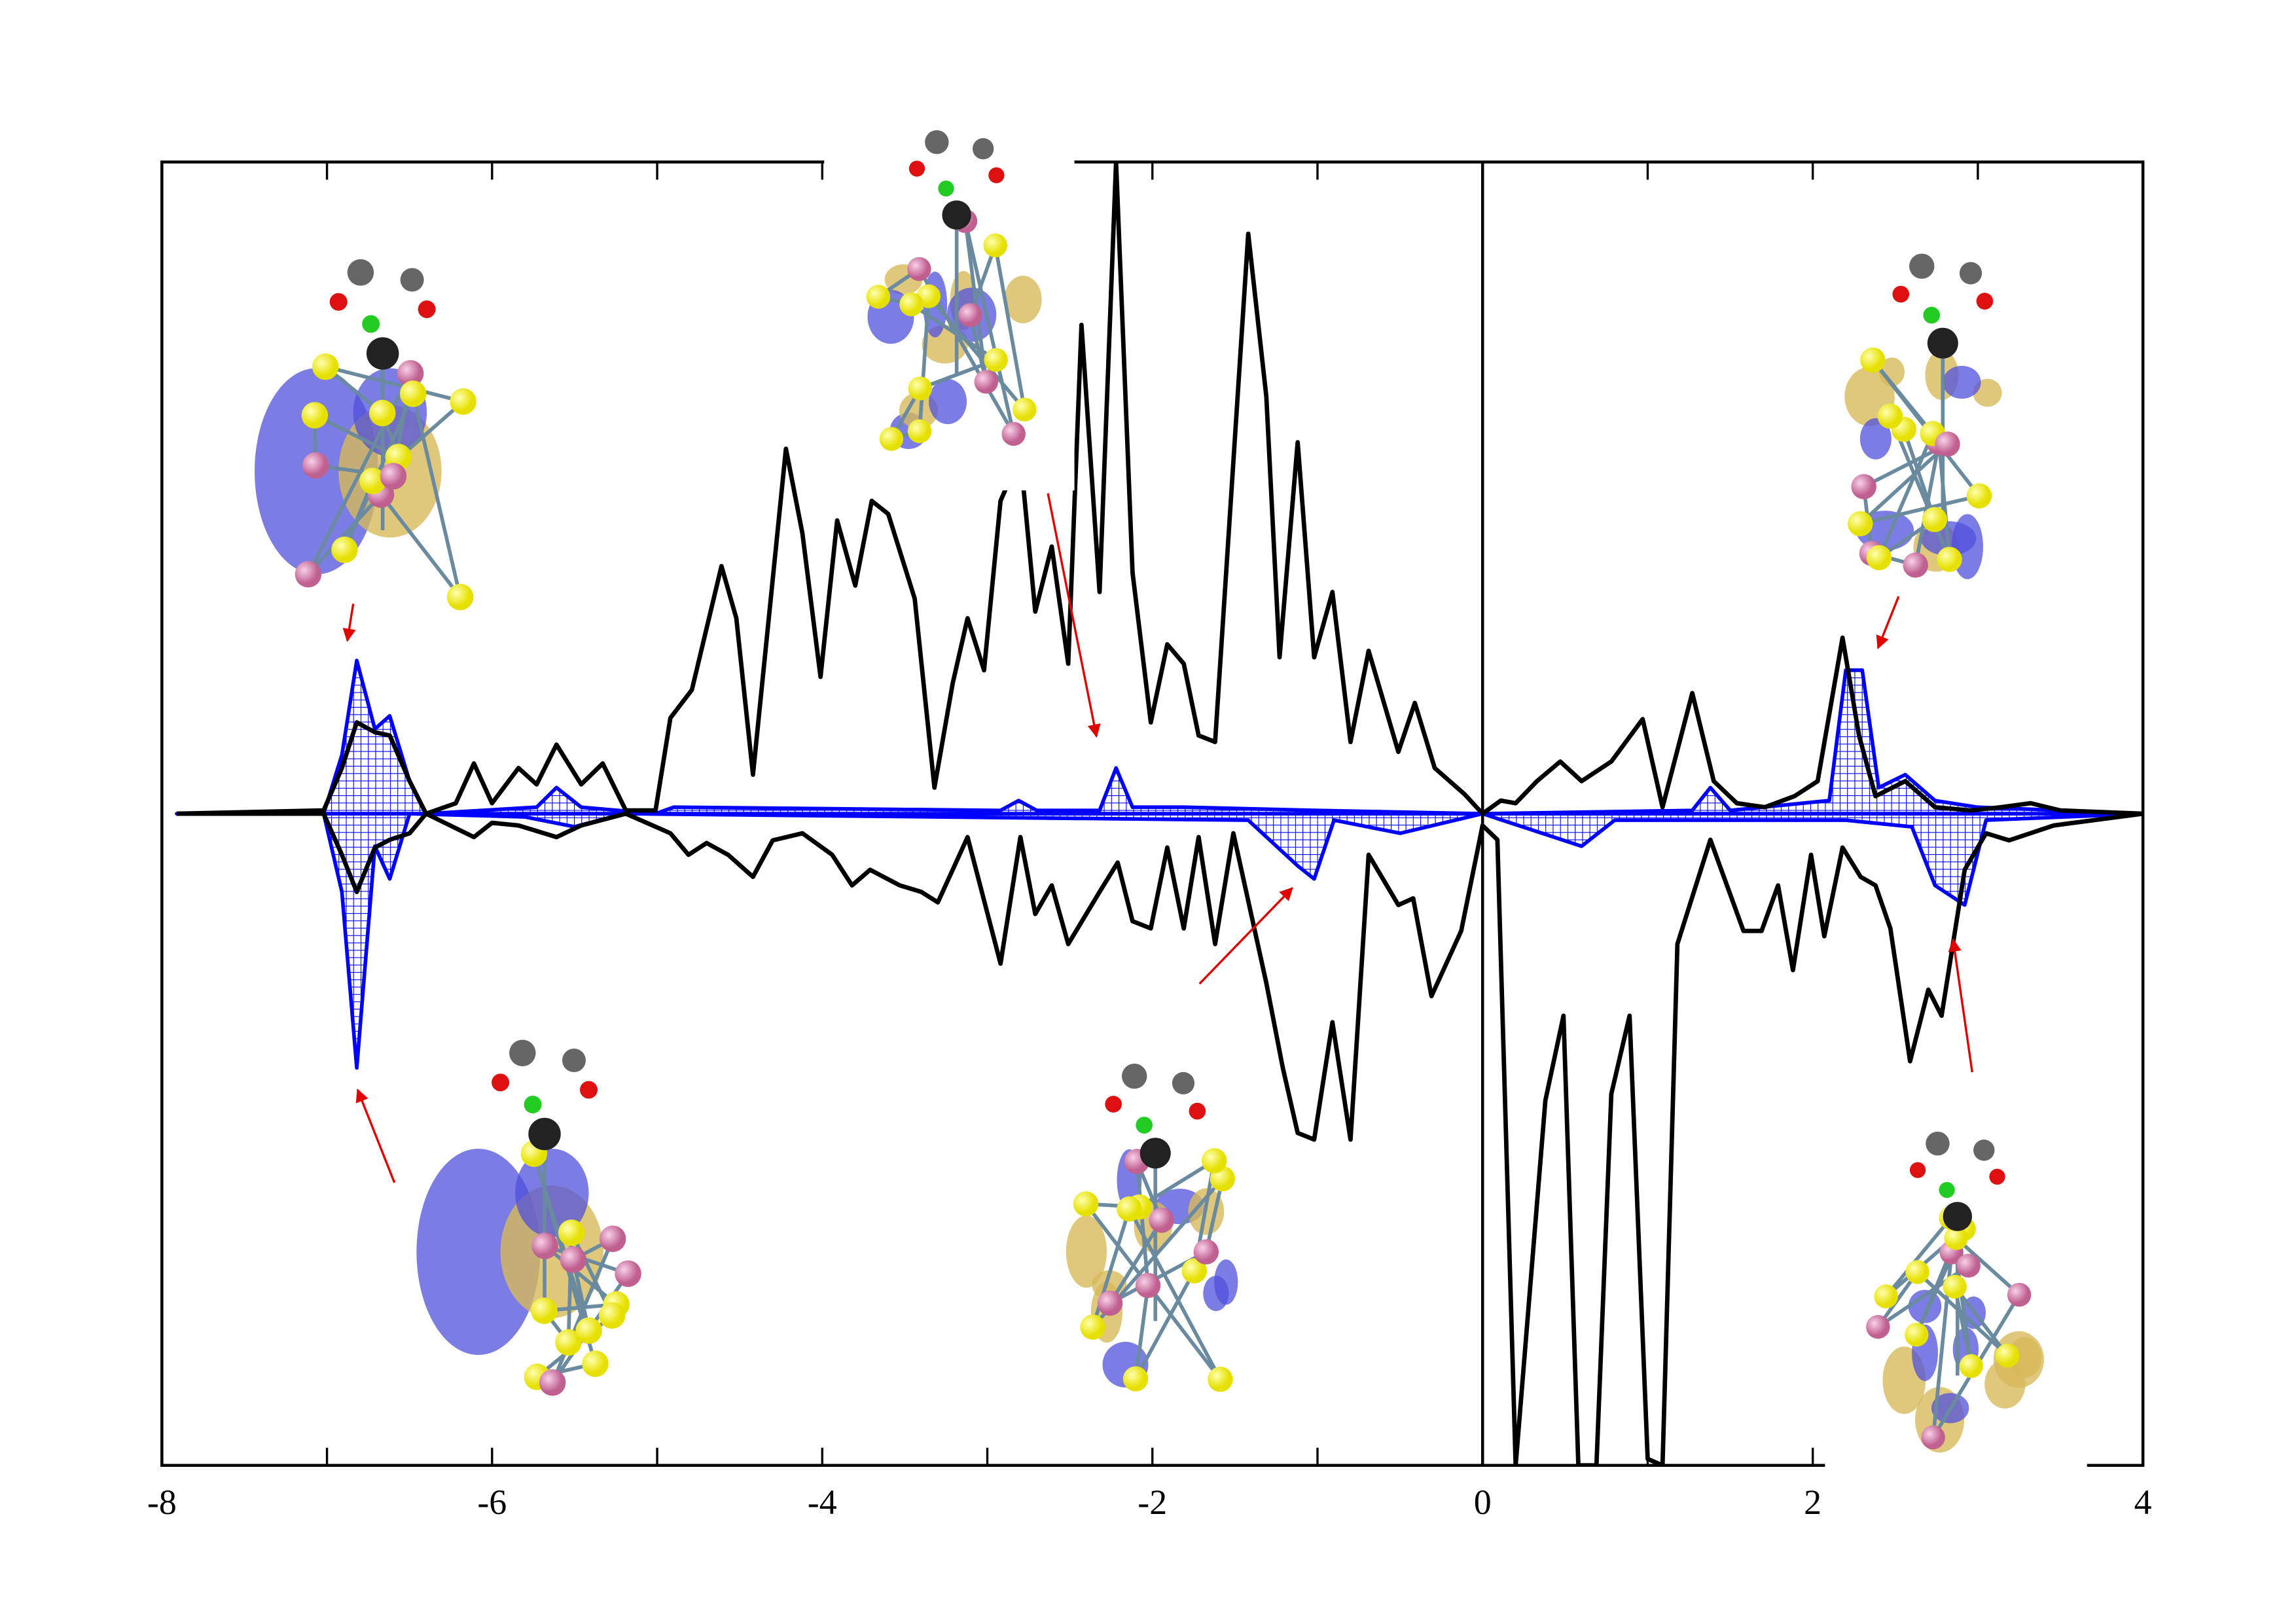 Image resolution: width=2296 pixels, height=1620 pixels. What do you see at coordinates (822, 1502) in the screenshot?
I see `x-tick-label: -4` at bounding box center [822, 1502].